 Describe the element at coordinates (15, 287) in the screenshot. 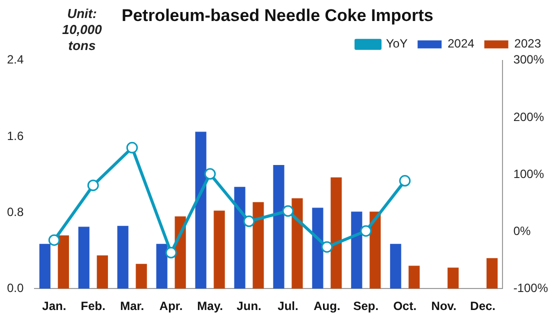

I see `y-tick-label: 0.0` at that location.